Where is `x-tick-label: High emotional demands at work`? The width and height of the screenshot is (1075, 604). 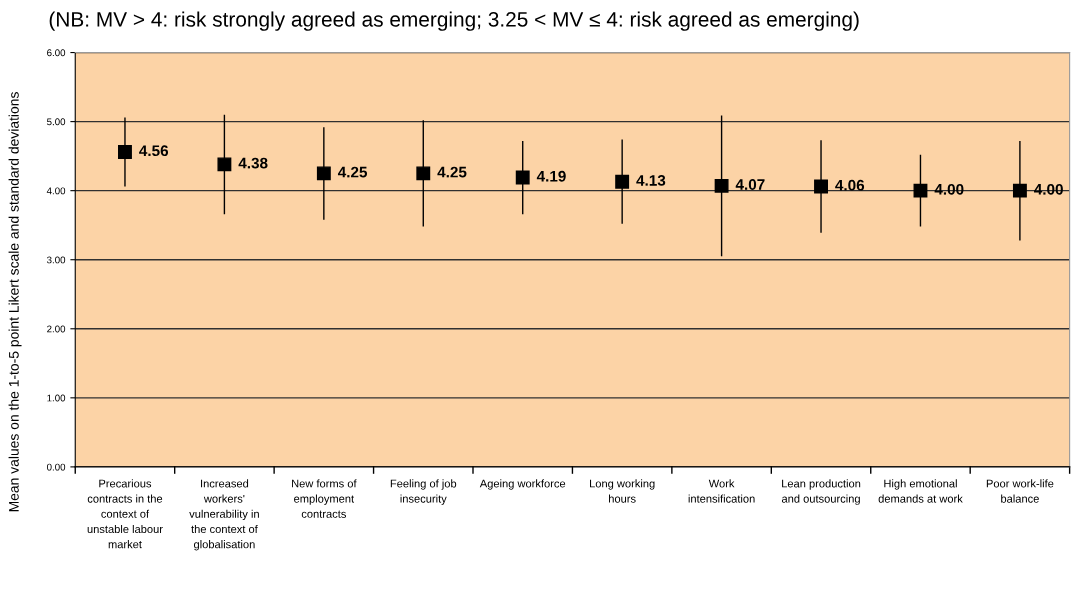 x-tick-label: High emotional demands at work is located at coordinates (920, 491).